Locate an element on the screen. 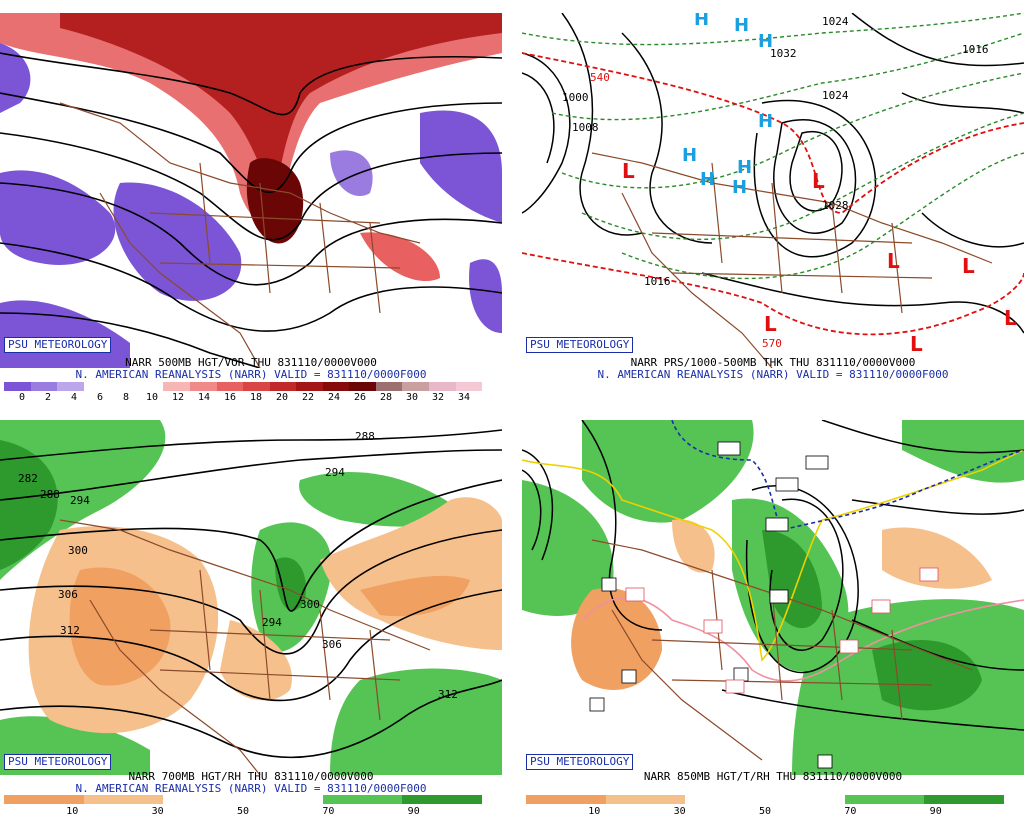 This screenshot has width=1024, height=829. svg-text: 312 is located at coordinates (448, 694).